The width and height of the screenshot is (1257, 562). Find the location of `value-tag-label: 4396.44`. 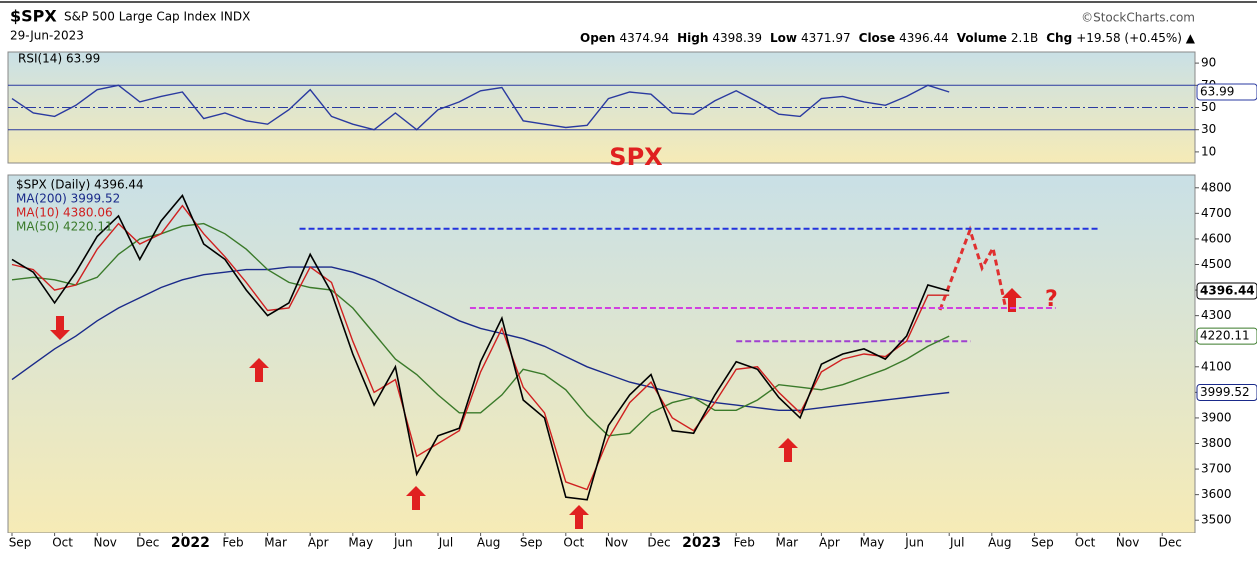

value-tag-label: 4396.44 is located at coordinates (1227, 290).